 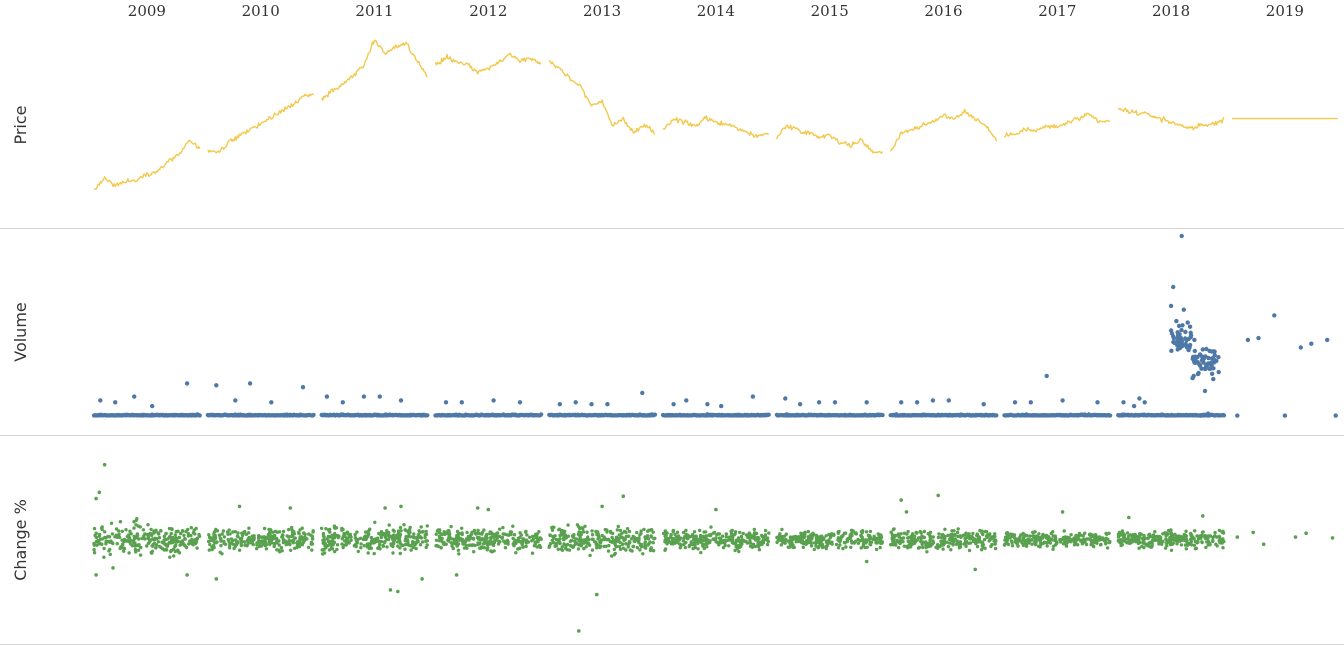 I want to click on price-line-2009, so click(x=147, y=164).